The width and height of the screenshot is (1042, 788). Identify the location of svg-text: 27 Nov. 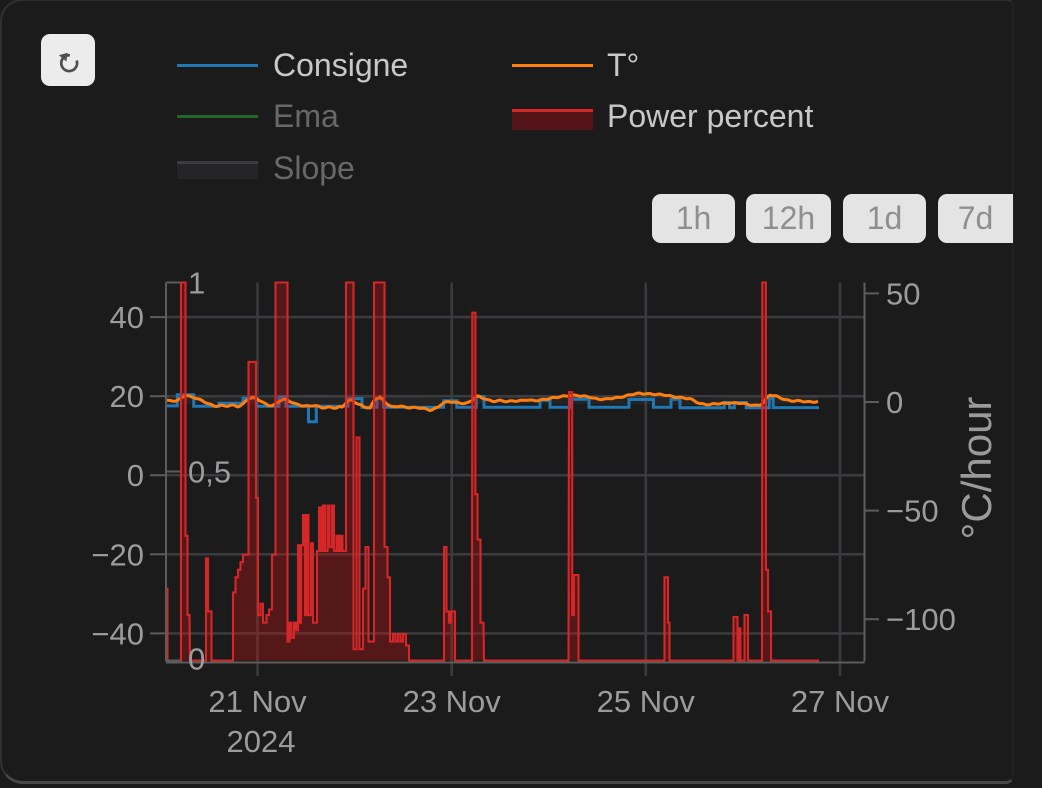
(840, 701).